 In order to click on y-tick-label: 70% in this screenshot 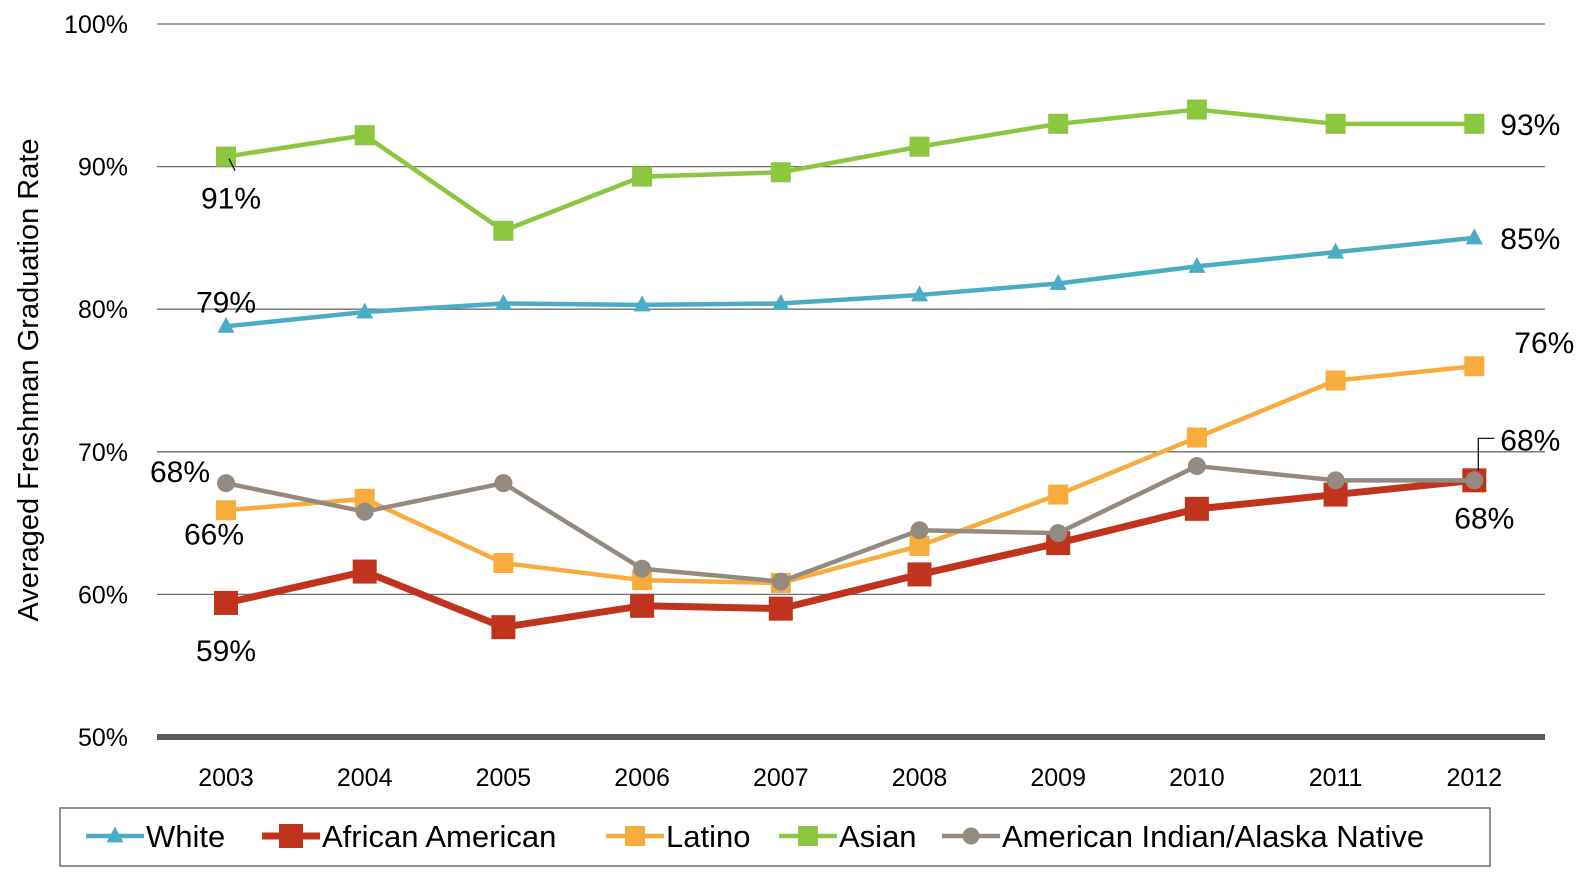, I will do `click(103, 453)`.